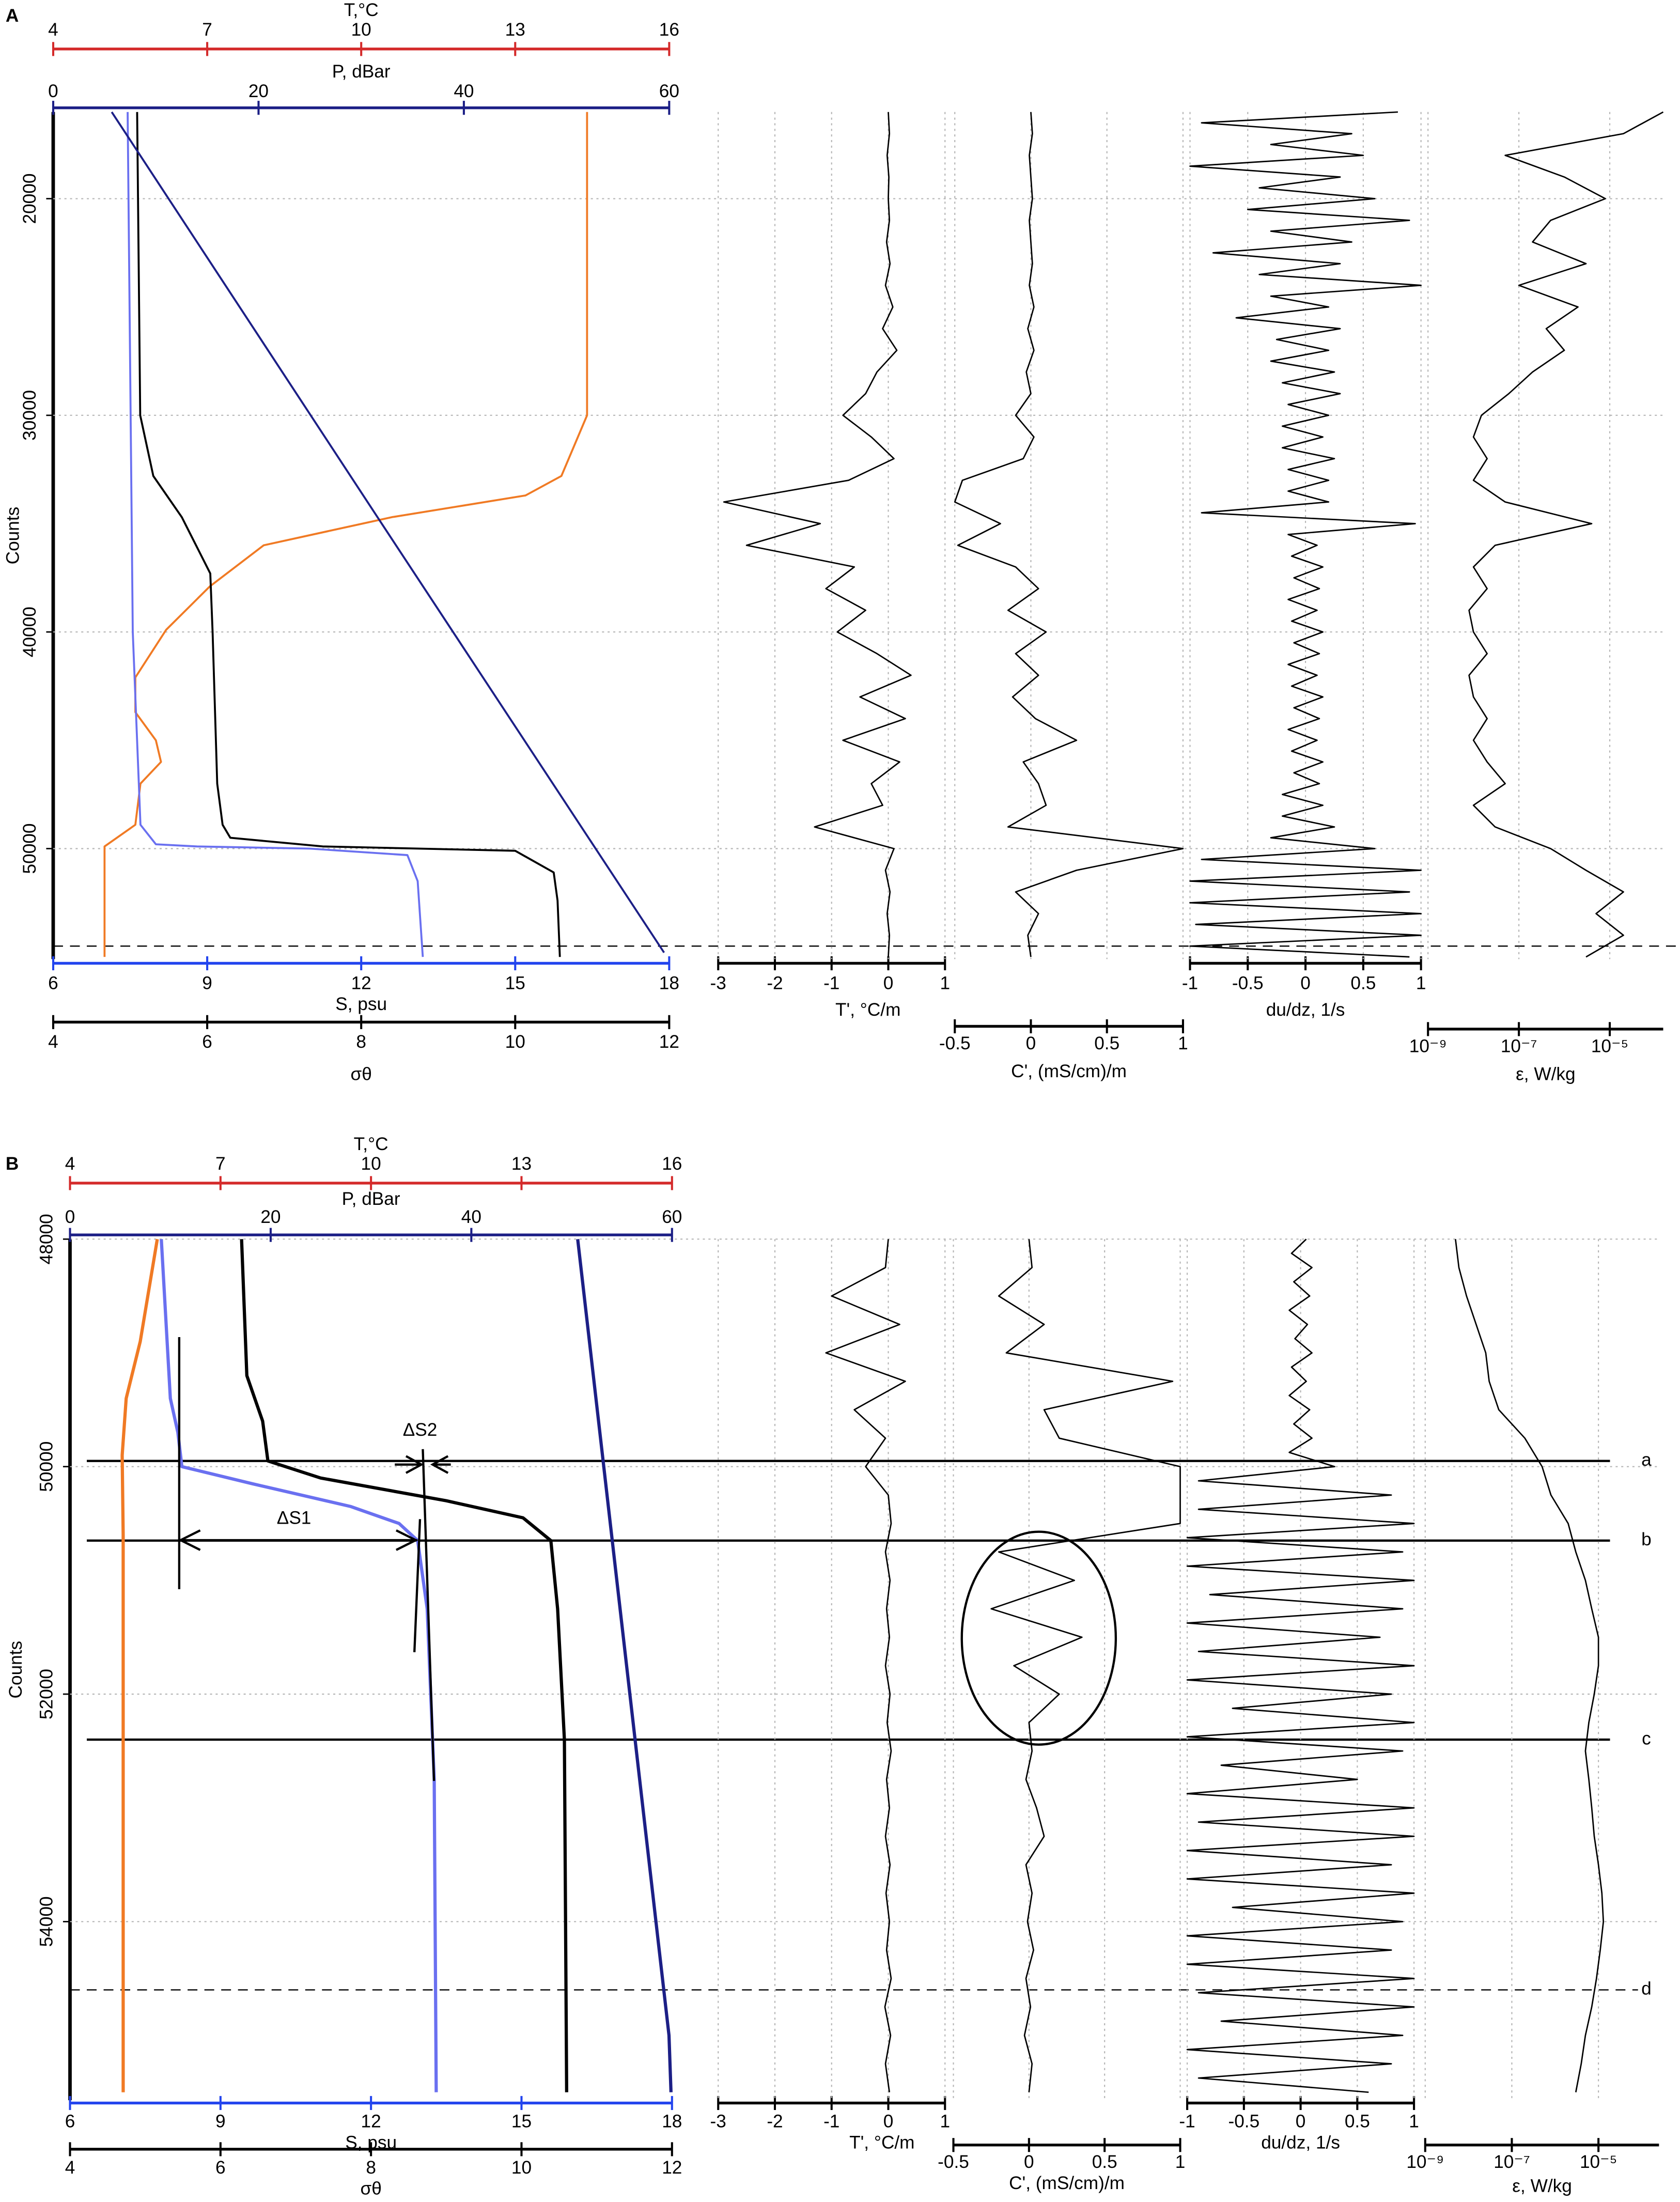  What do you see at coordinates (30, 415) in the screenshot?
I see `y-tick-label: 30000` at bounding box center [30, 415].